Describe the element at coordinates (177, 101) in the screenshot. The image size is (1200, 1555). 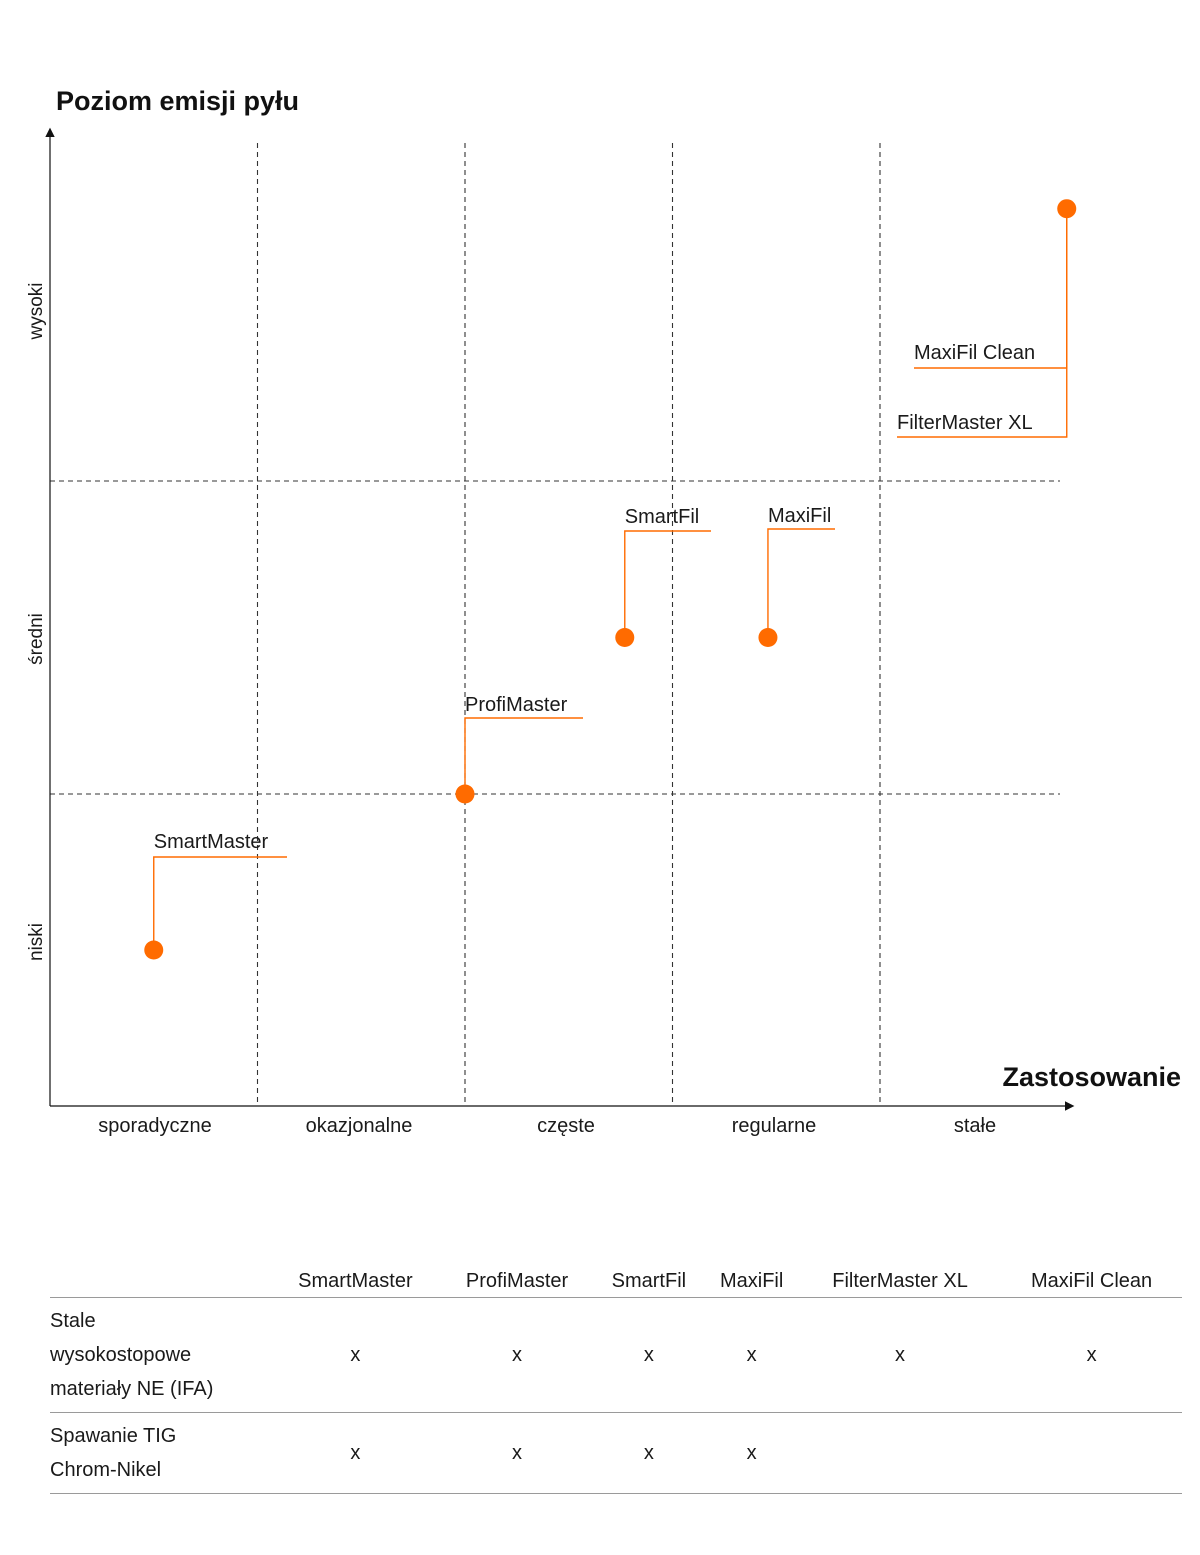
I see `y-axis-title: Poziom emisji pyłu` at that location.